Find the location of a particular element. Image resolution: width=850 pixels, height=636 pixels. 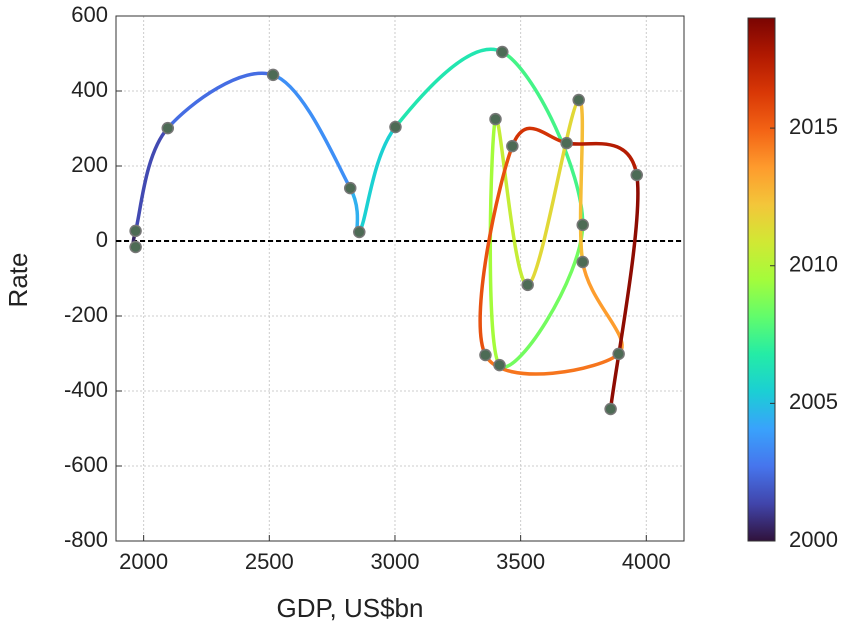

x-tick-label: 2500 is located at coordinates (269, 561).